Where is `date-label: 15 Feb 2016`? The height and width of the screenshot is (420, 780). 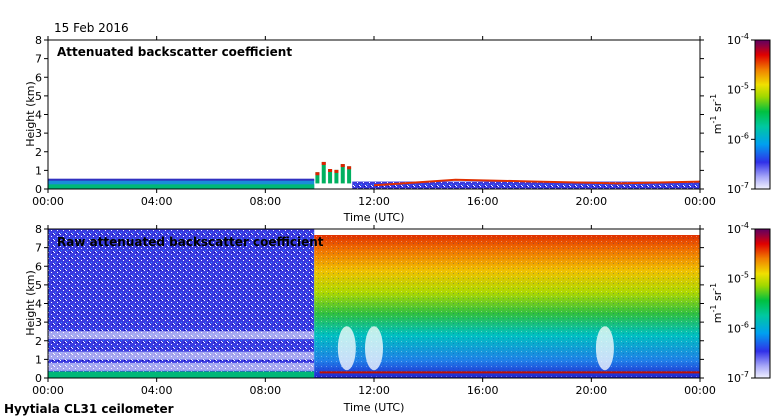
date-label: 15 Feb 2016 is located at coordinates (91, 28).